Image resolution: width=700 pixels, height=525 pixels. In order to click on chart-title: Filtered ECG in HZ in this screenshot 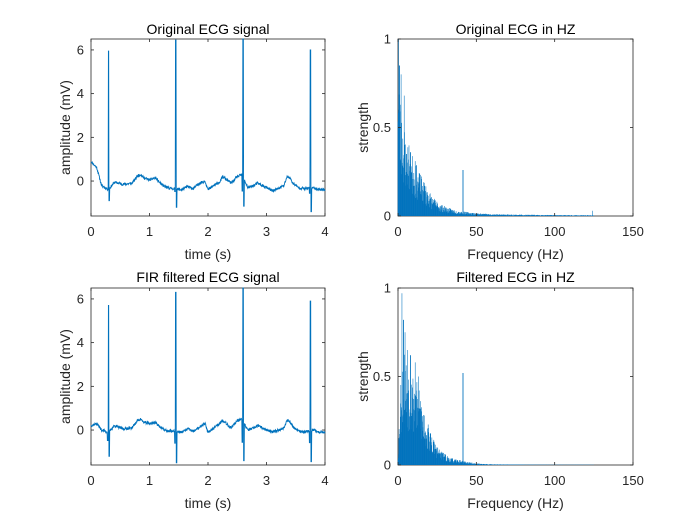, I will do `click(515, 277)`.